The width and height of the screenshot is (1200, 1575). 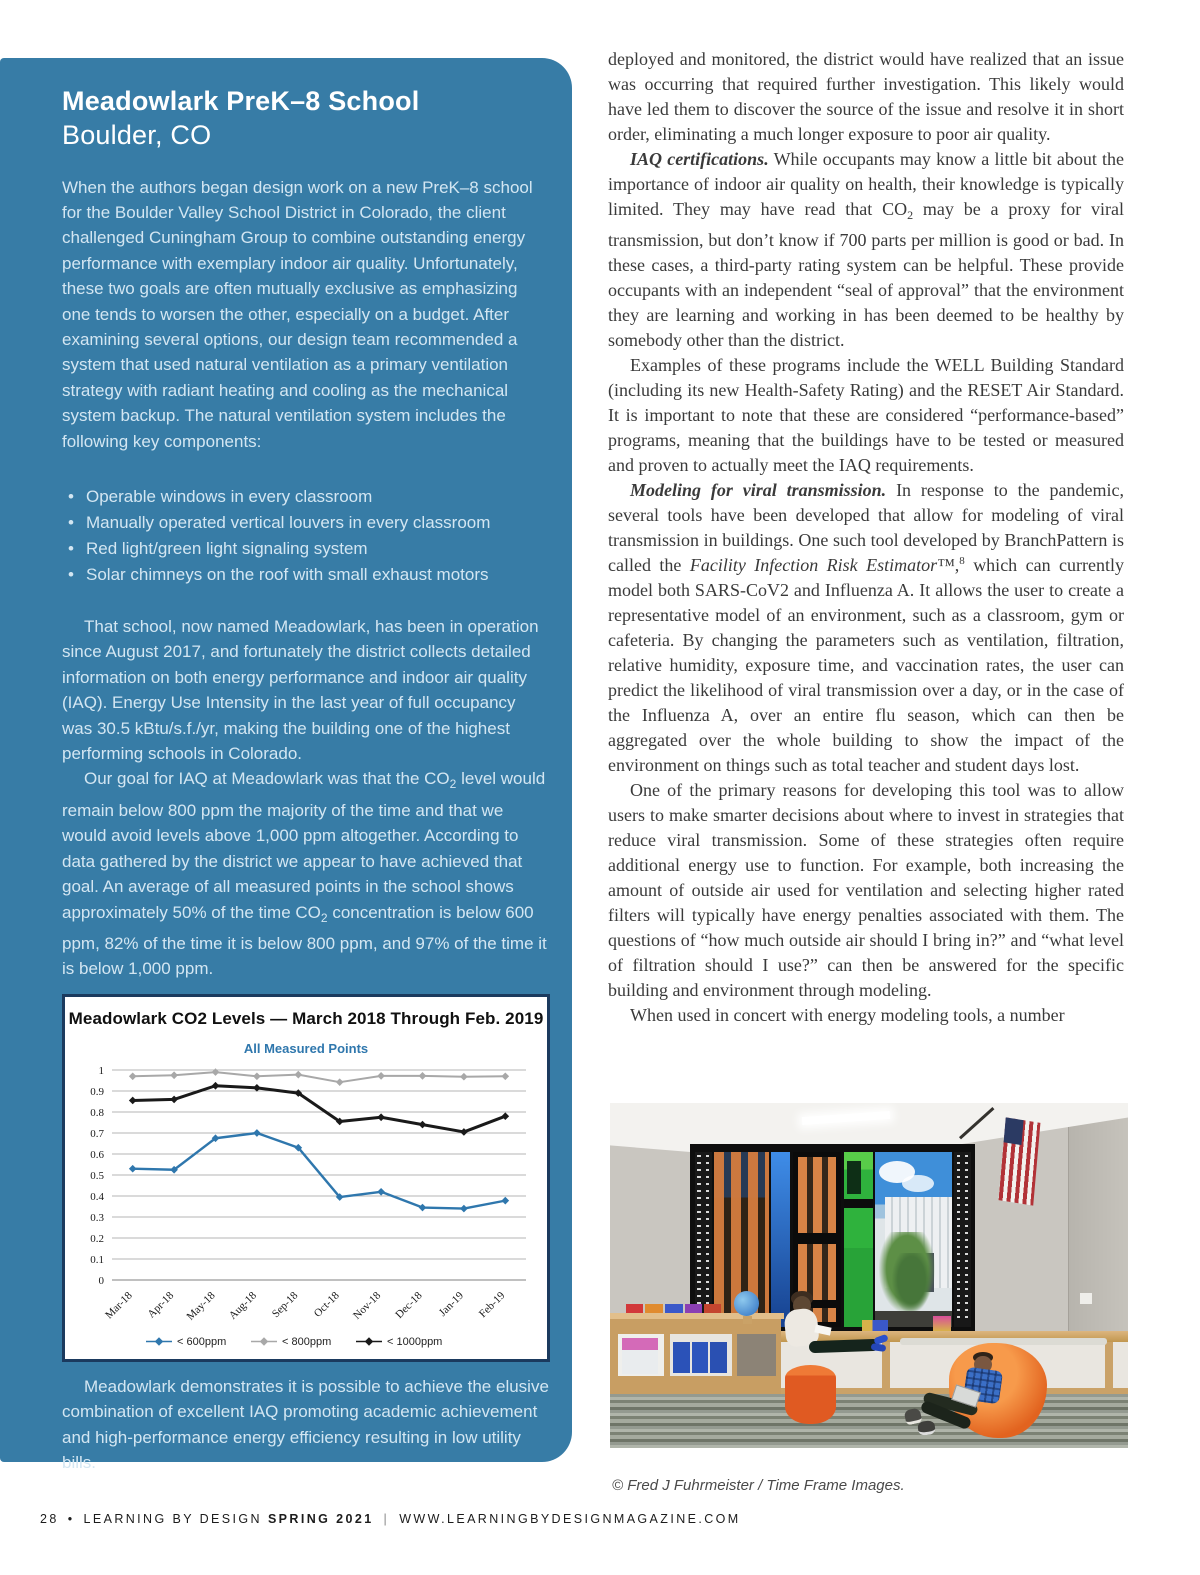 What do you see at coordinates (917, 1183) in the screenshot?
I see `cloud` at bounding box center [917, 1183].